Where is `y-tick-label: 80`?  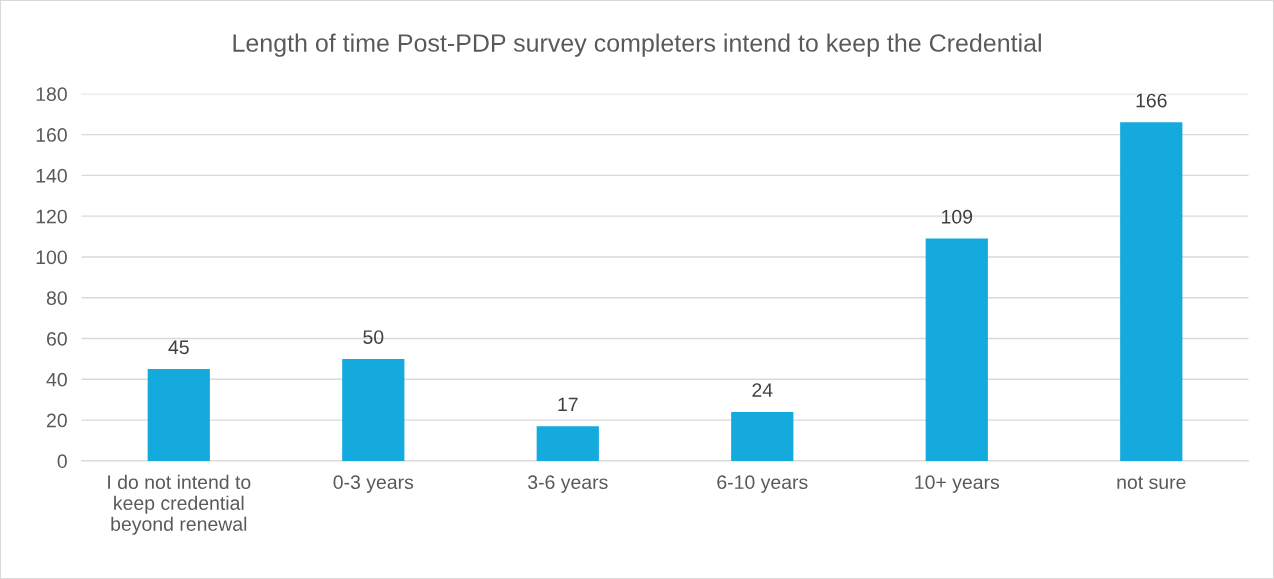 y-tick-label: 80 is located at coordinates (56, 298).